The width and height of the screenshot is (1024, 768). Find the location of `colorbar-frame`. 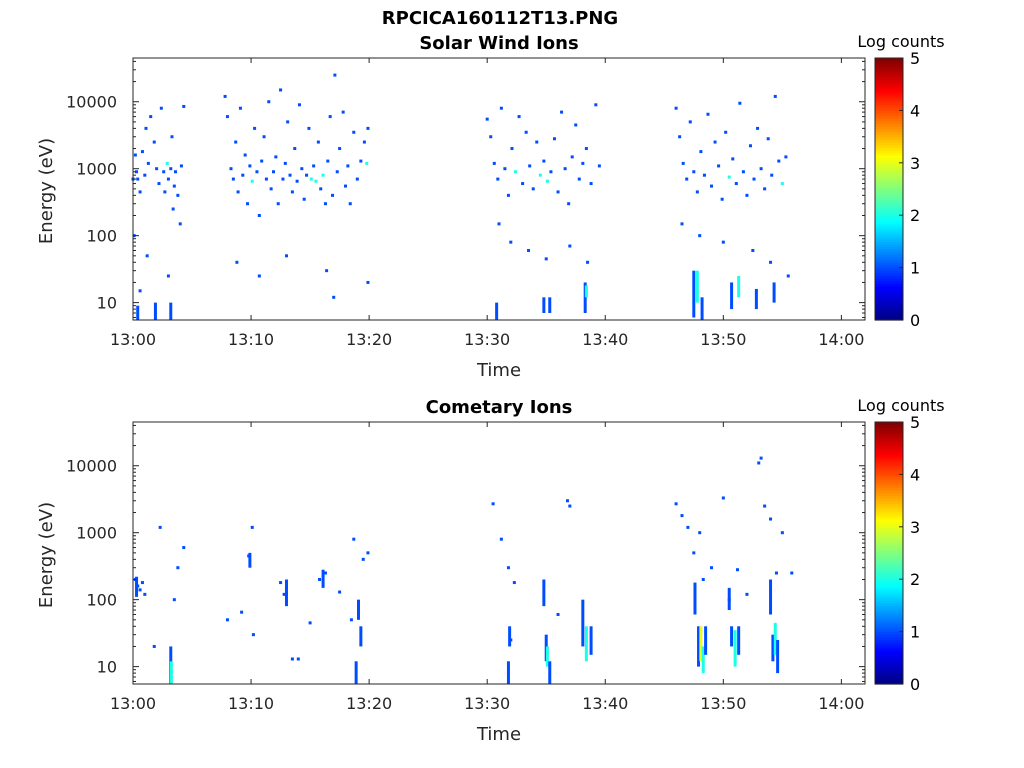

colorbar-frame is located at coordinates (889, 553).